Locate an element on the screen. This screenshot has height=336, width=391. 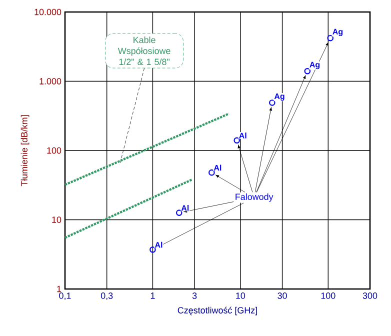
y-axis-title: Tłumienie [dB/km] is located at coordinates (25, 150).